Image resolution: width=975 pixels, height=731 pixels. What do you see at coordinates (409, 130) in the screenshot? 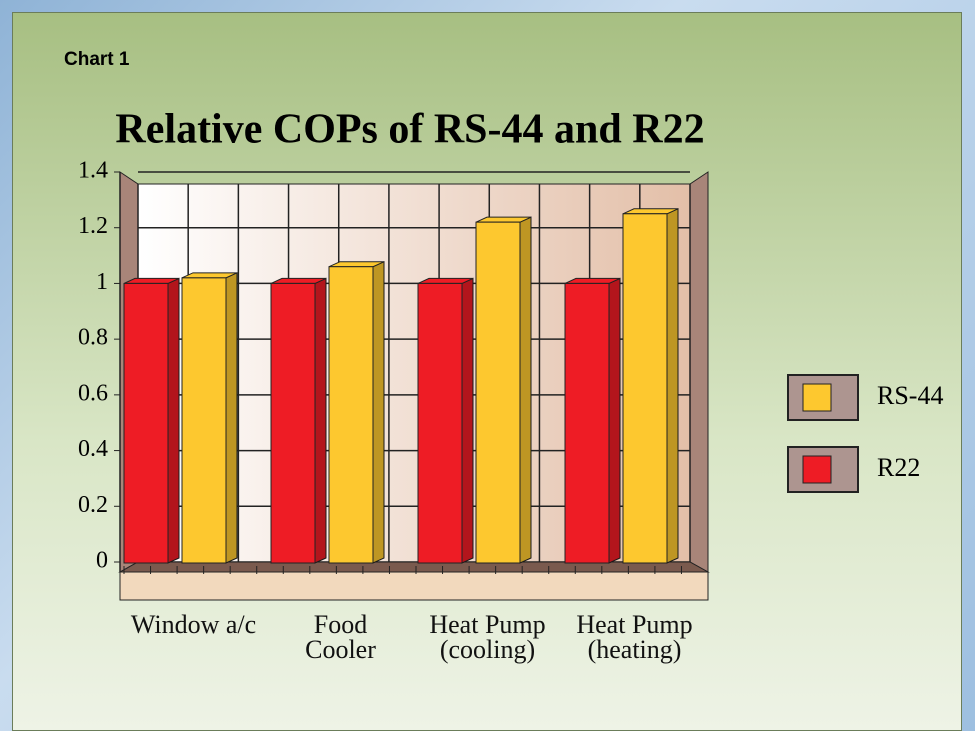
I see `chart-title: Relative COPs of RS-44 and R22` at bounding box center [409, 130].